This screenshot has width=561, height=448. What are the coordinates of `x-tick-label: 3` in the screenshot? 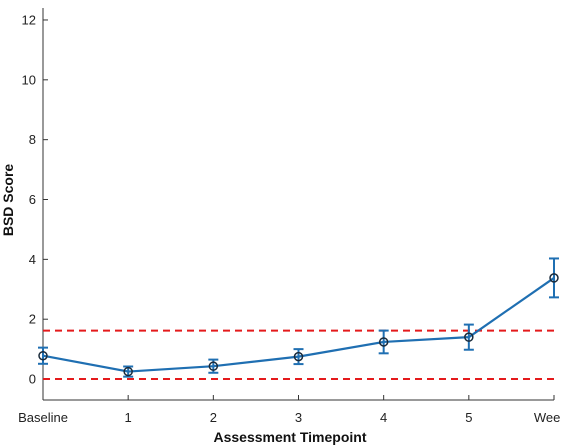 It's located at (298, 417).